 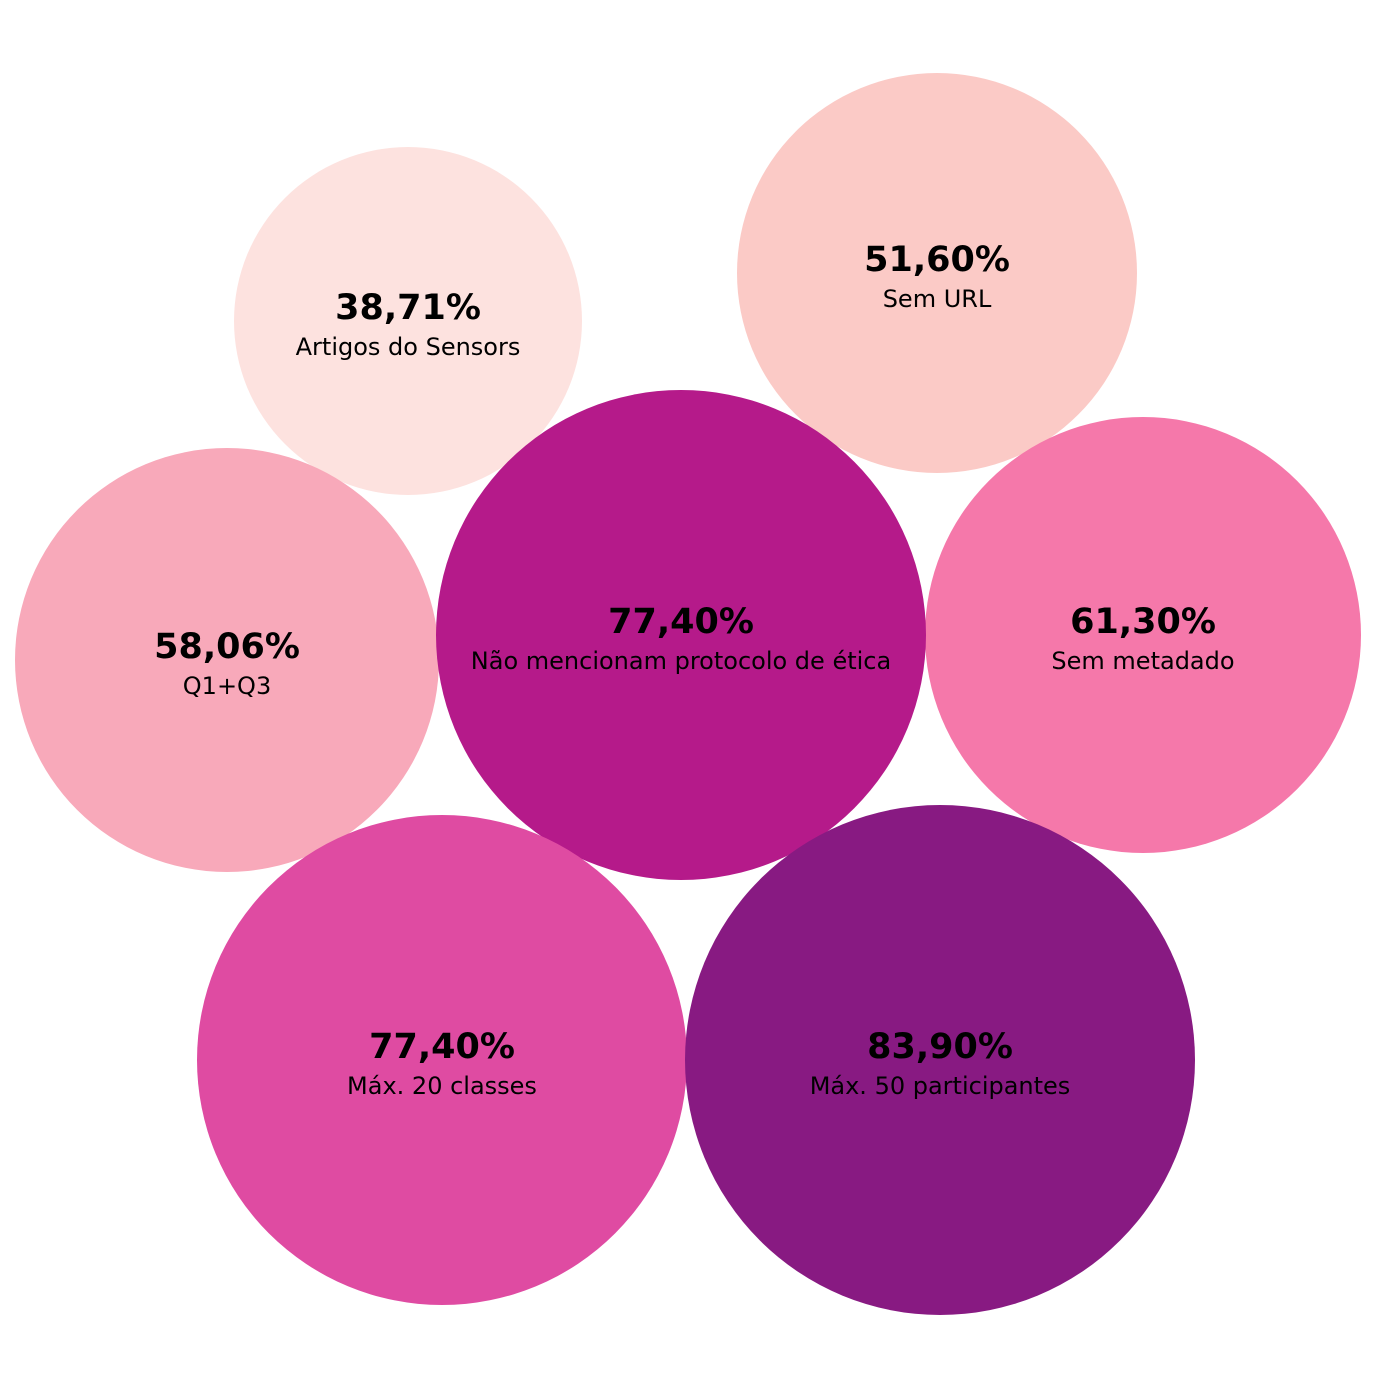 I want to click on bubble-max-50-participantes: 83,90% Máx. 50 participantes, so click(x=940, y=1060).